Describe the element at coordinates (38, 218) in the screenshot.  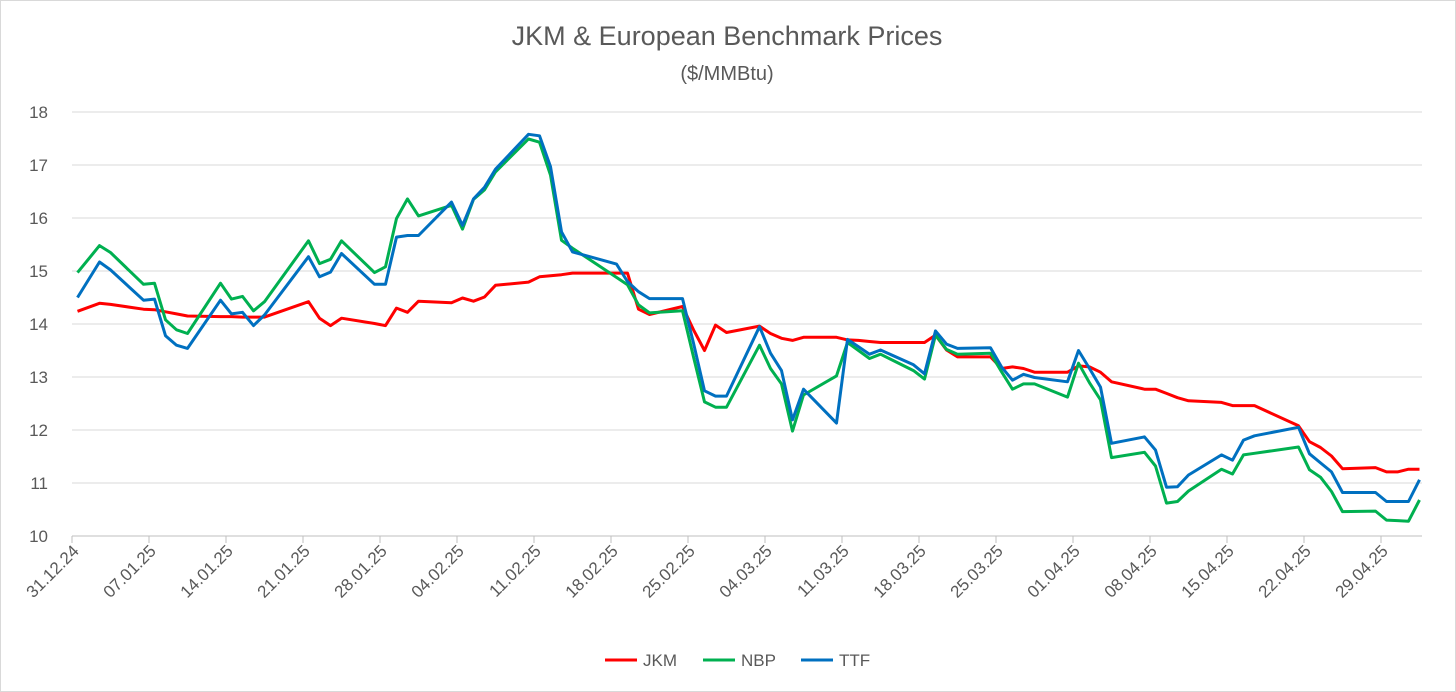
I see `y-tick-label: 16` at that location.